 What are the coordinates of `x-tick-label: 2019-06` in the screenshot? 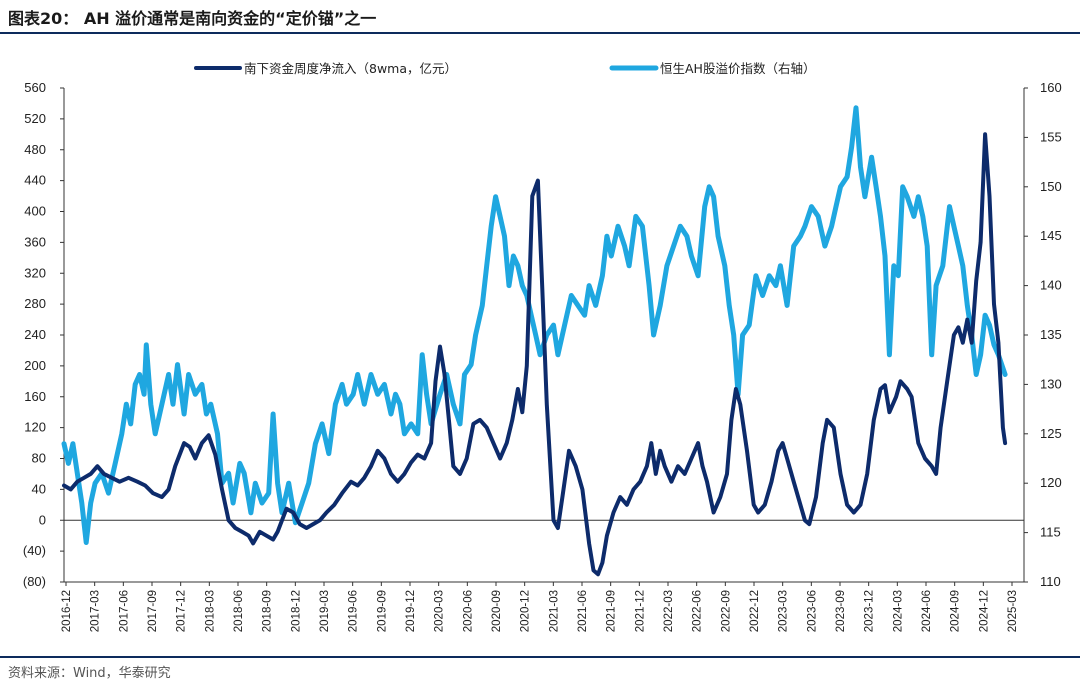 It's located at (354, 611).